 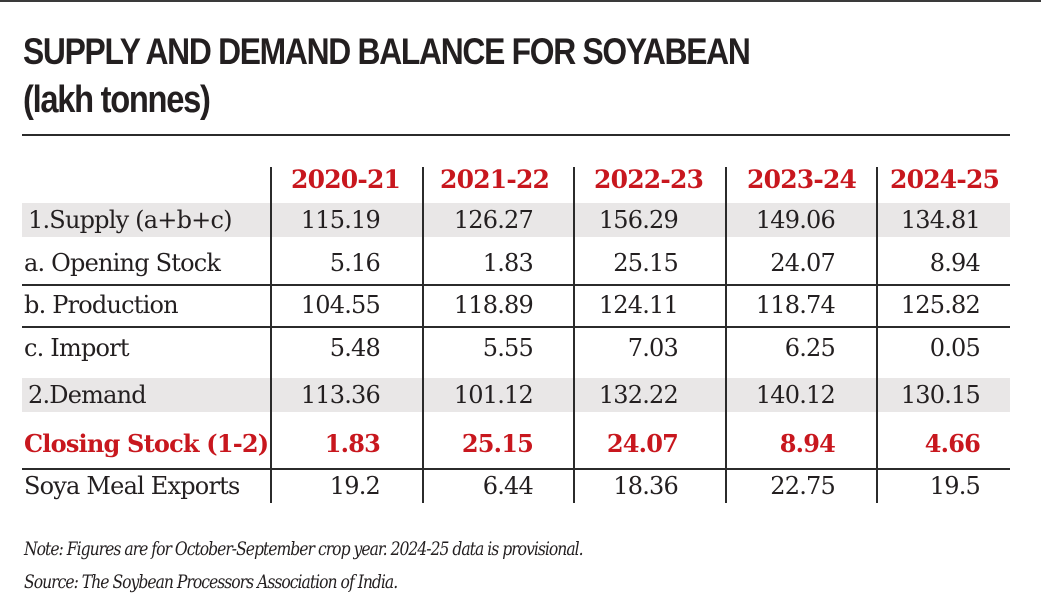 I want to click on table-row: 2.Demand 113.36 101.12 132.22 140.12 130.15, so click(x=516, y=395).